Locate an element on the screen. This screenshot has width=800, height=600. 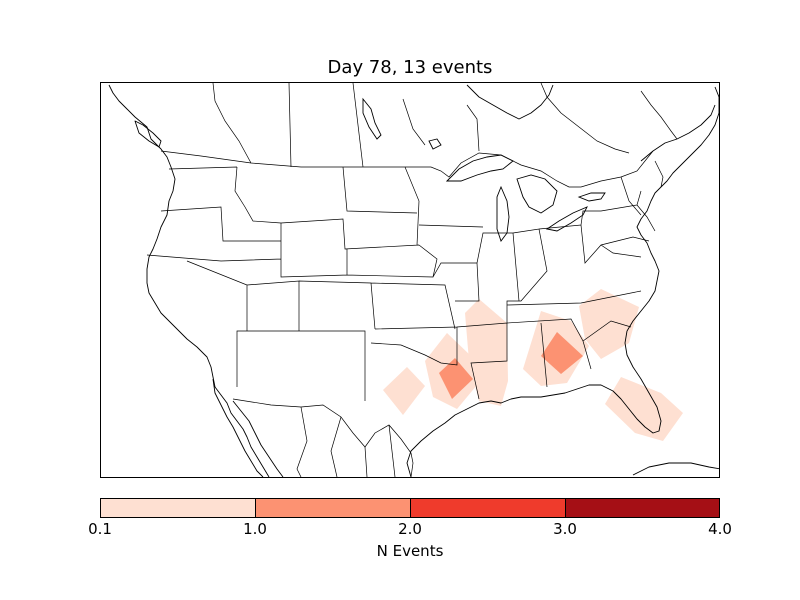
great-lakes is located at coordinates (484, 169).